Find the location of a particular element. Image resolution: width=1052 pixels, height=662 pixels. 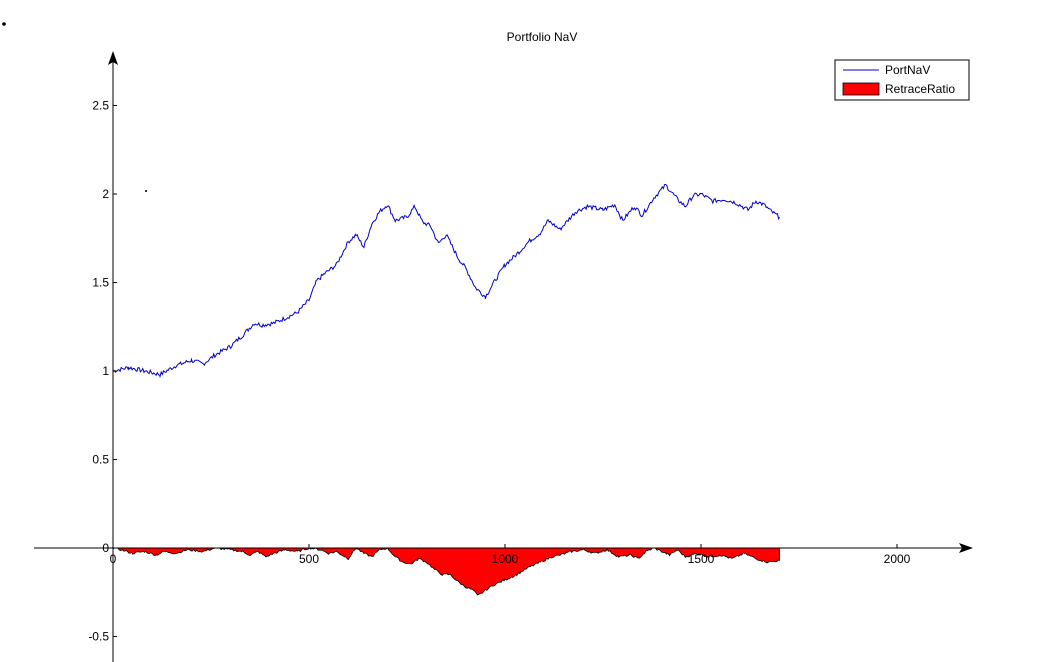

legend: PortNaV RetraceRatio is located at coordinates (902, 80).